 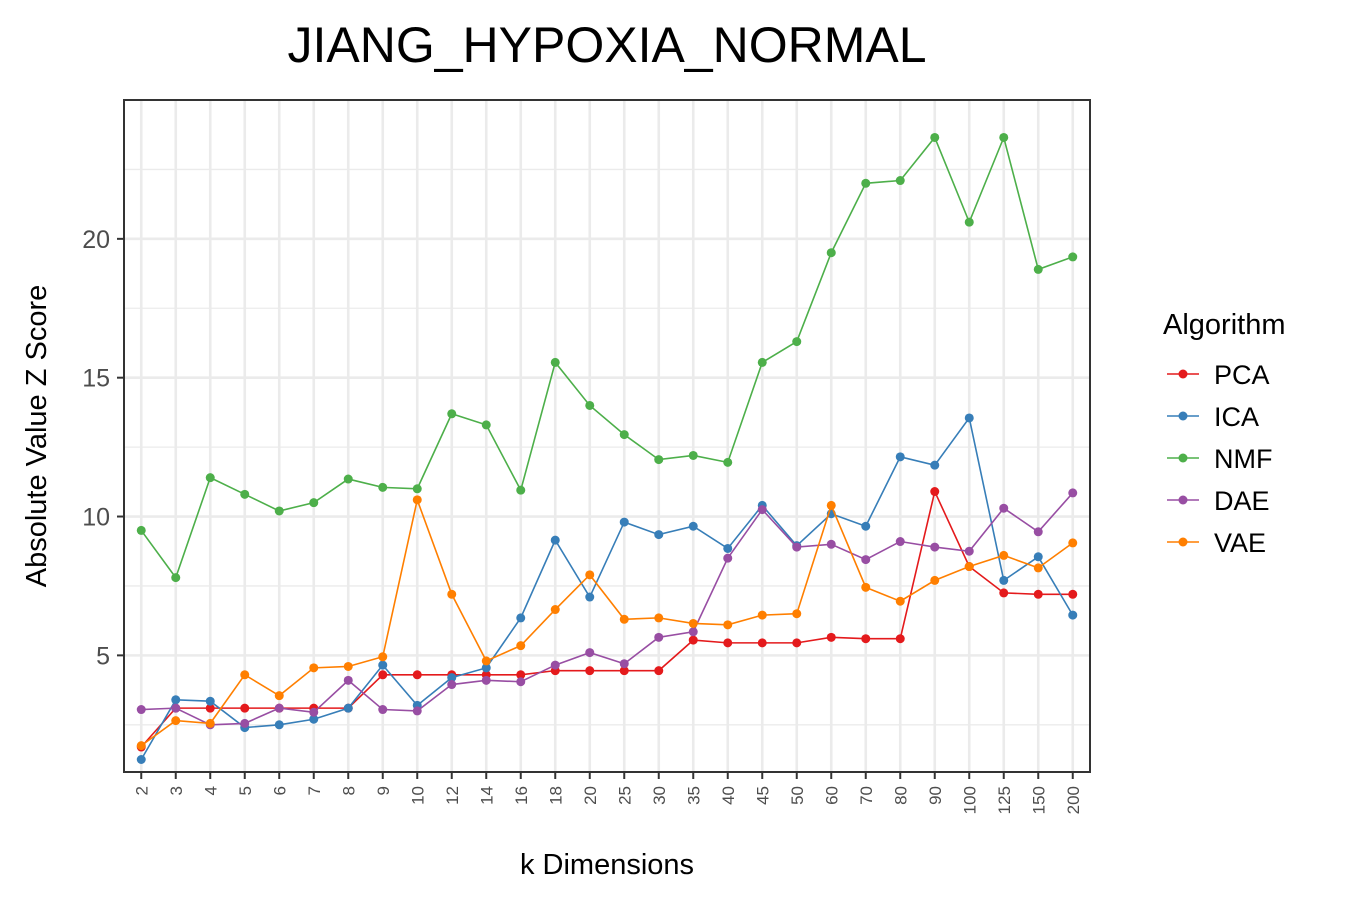 I want to click on x-tick-label: 200, so click(x=1073, y=800).